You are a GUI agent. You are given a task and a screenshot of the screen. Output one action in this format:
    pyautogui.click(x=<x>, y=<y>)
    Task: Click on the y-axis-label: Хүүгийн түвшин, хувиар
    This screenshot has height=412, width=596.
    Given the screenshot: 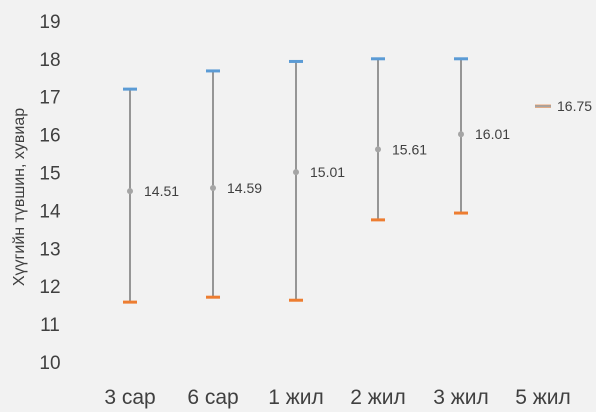 What is the action you would take?
    pyautogui.click(x=19, y=197)
    